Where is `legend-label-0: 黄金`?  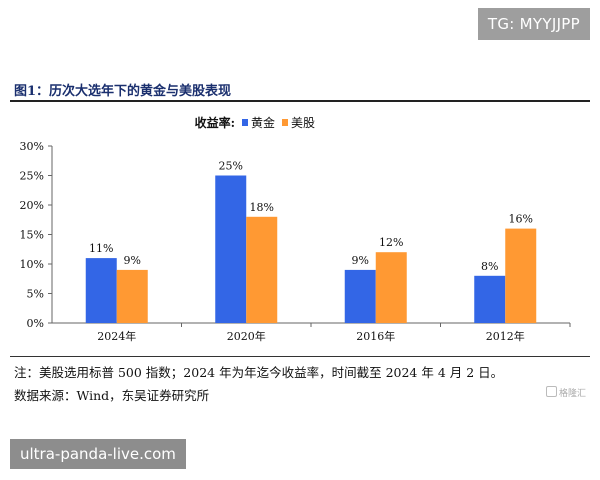 legend-label-0: 黄金 is located at coordinates (263, 122).